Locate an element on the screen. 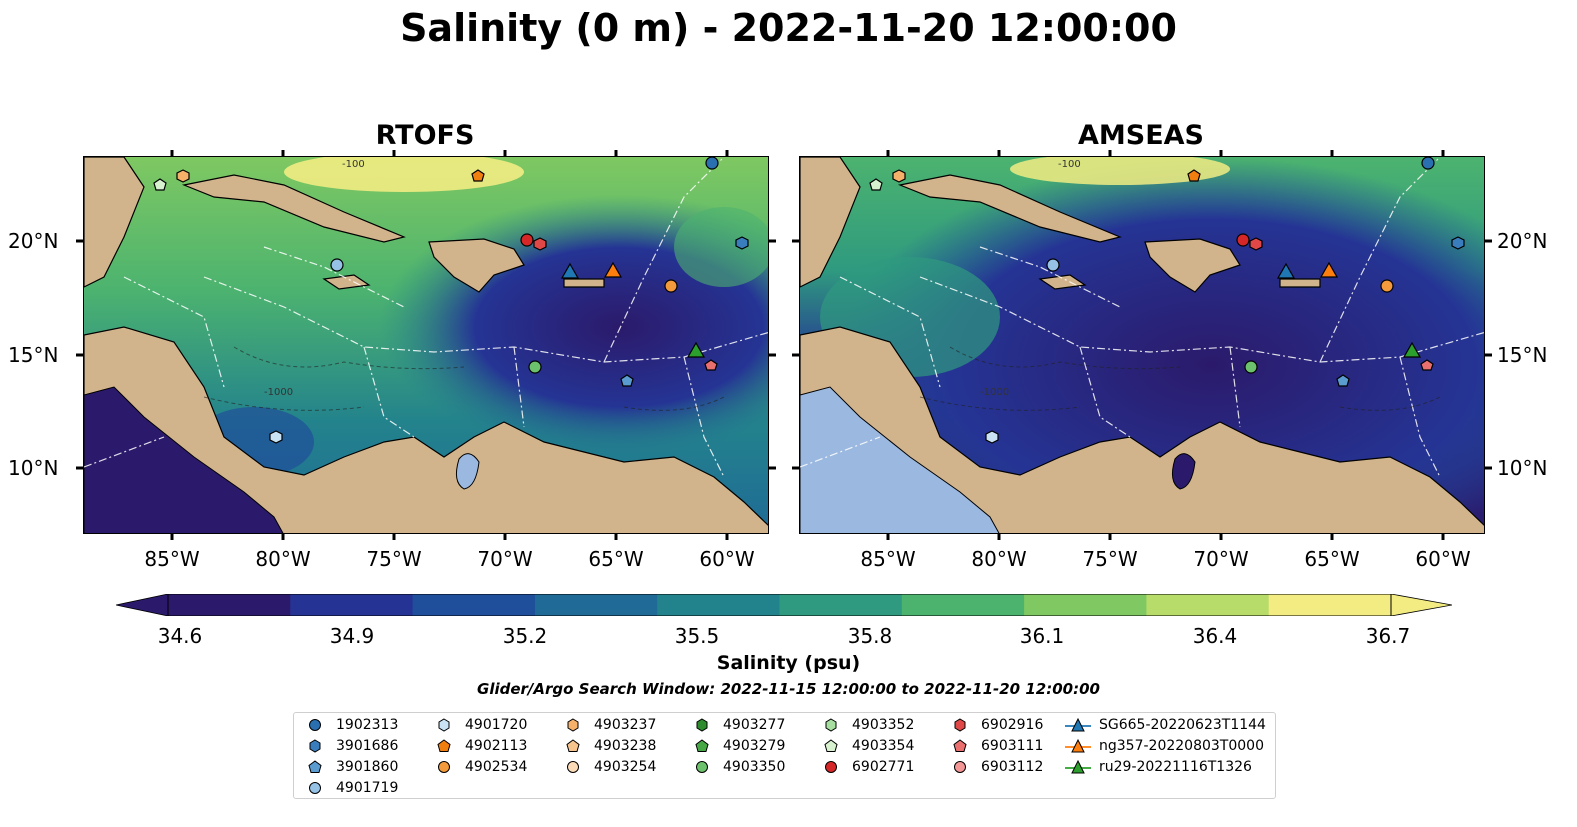 The width and height of the screenshot is (1577, 827). legend-label: 4903237 is located at coordinates (625, 725).